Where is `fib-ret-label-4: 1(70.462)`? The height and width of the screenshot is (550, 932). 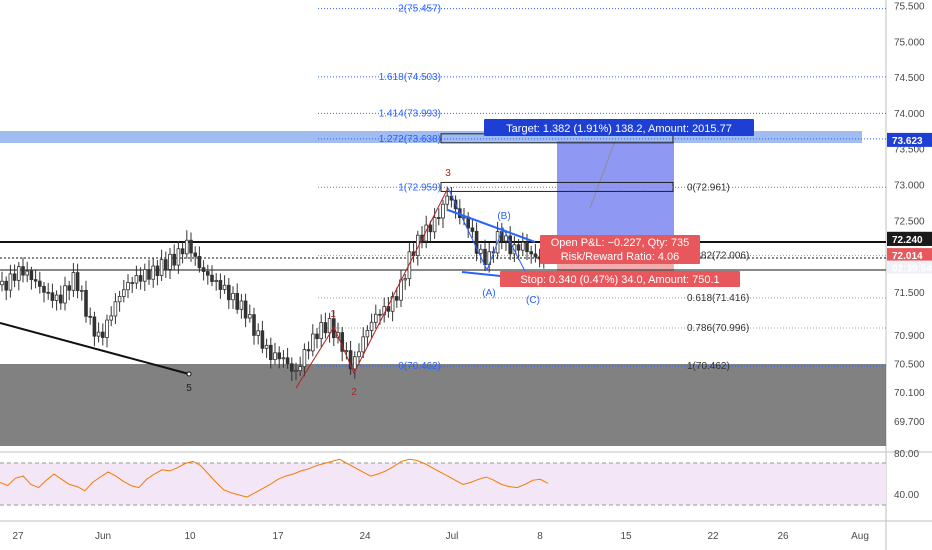 fib-ret-label-4: 1(70.462) is located at coordinates (708, 366).